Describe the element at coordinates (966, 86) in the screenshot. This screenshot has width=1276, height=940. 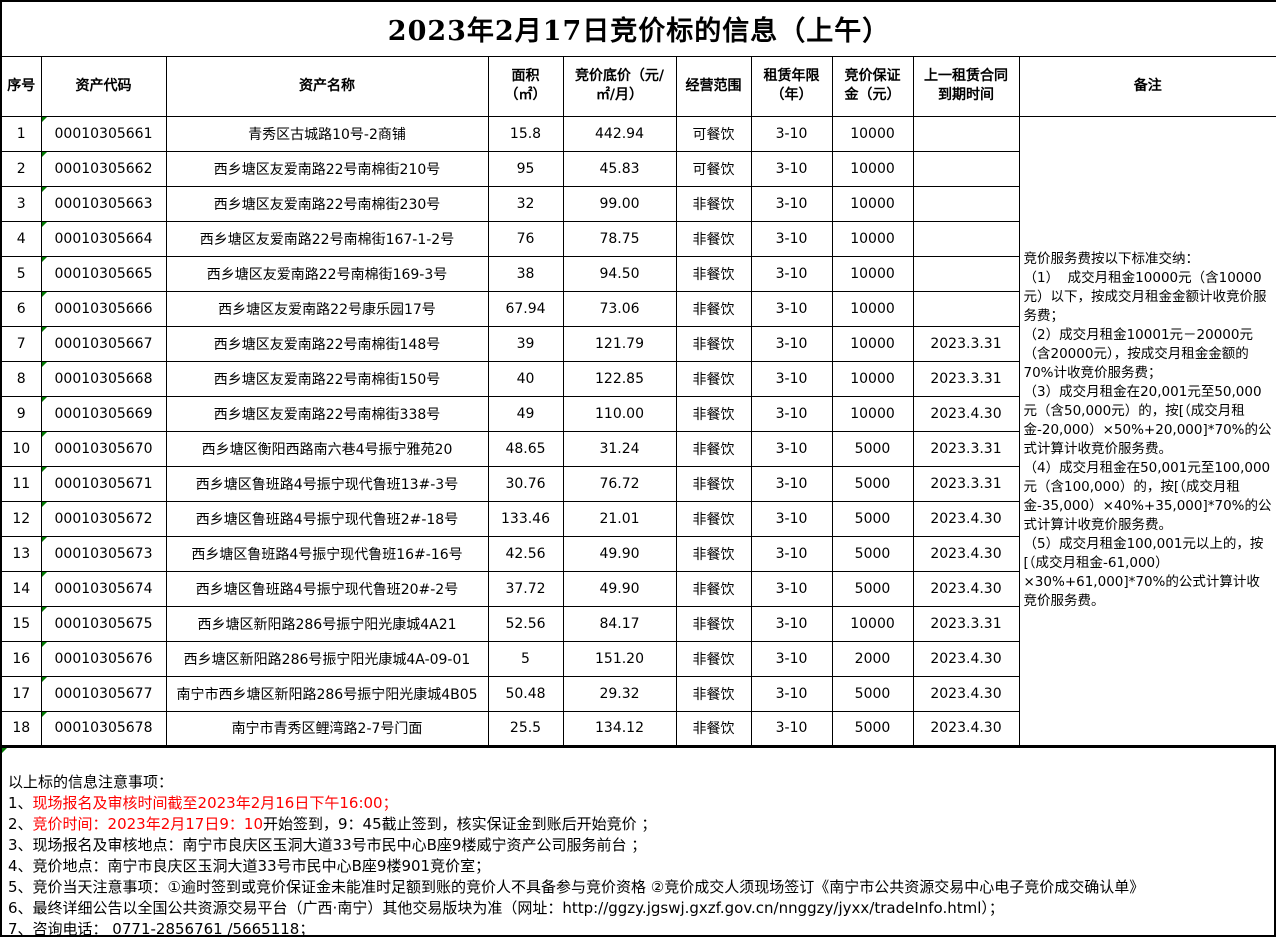
I see `column-header: 上一租赁合同 到期时间` at that location.